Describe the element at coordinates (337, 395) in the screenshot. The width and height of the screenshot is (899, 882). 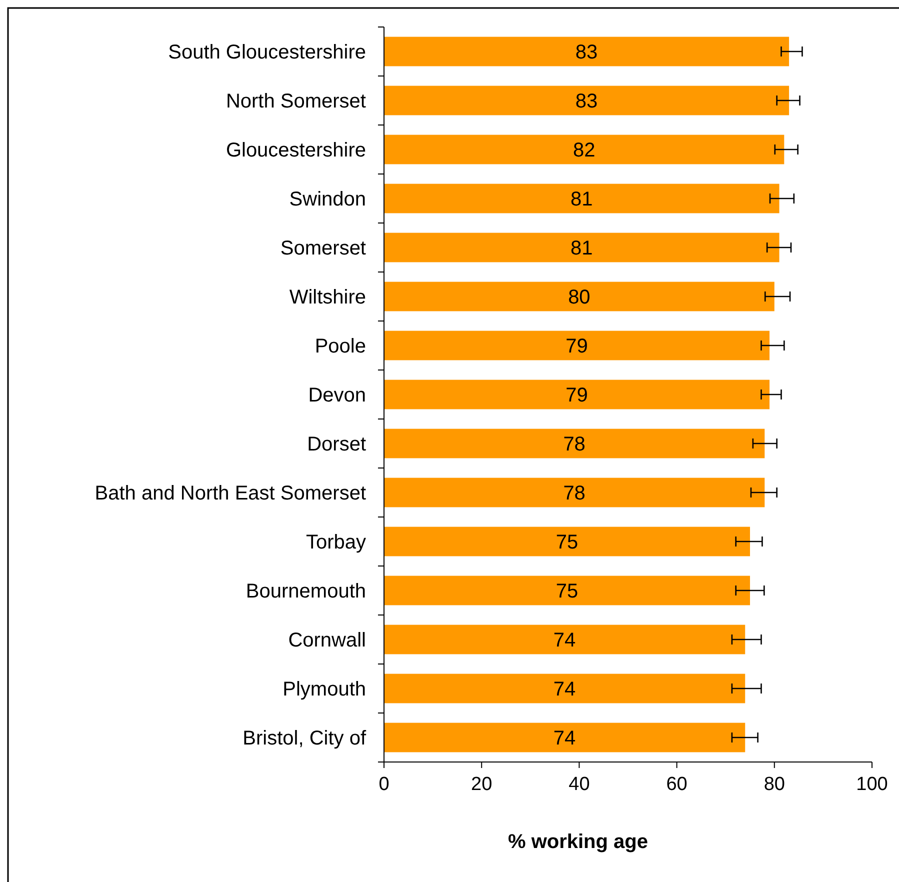
I see `y-tick-label: Devon` at that location.